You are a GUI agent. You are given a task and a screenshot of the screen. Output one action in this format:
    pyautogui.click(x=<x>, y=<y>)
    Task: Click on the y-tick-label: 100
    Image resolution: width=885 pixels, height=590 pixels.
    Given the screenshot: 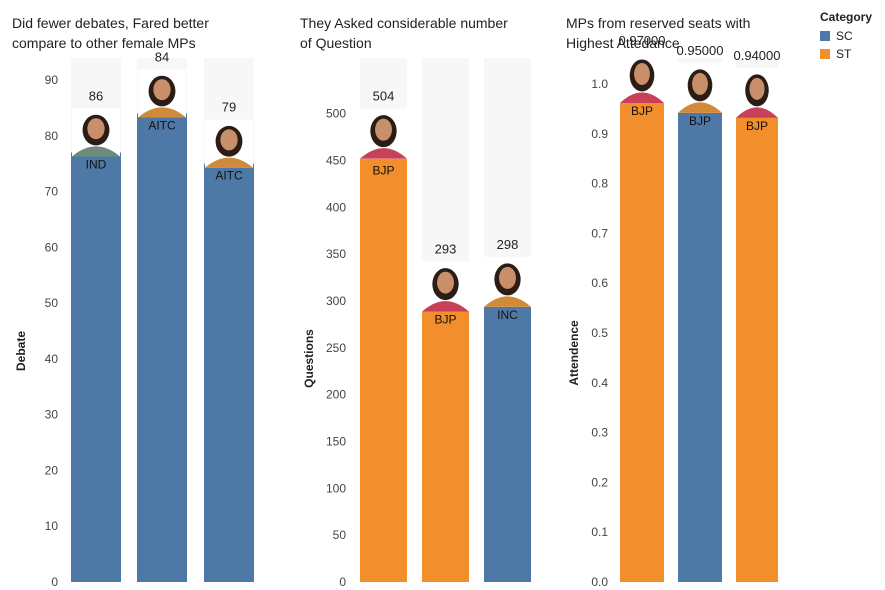 What is the action you would take?
    pyautogui.click(x=336, y=488)
    